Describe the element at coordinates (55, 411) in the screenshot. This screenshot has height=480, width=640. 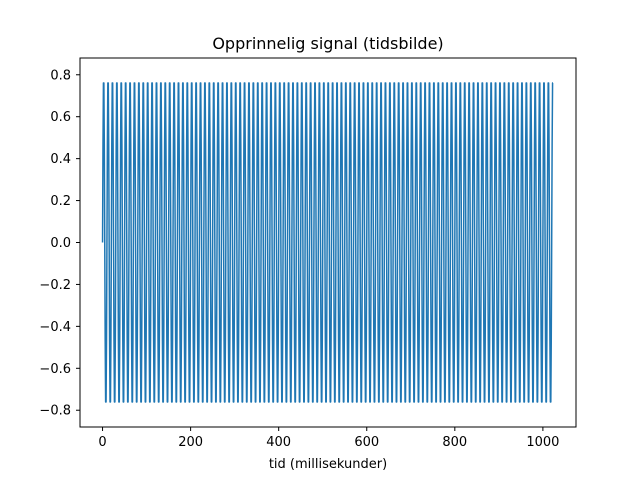
I see `y-tick-label: −0.8` at that location.